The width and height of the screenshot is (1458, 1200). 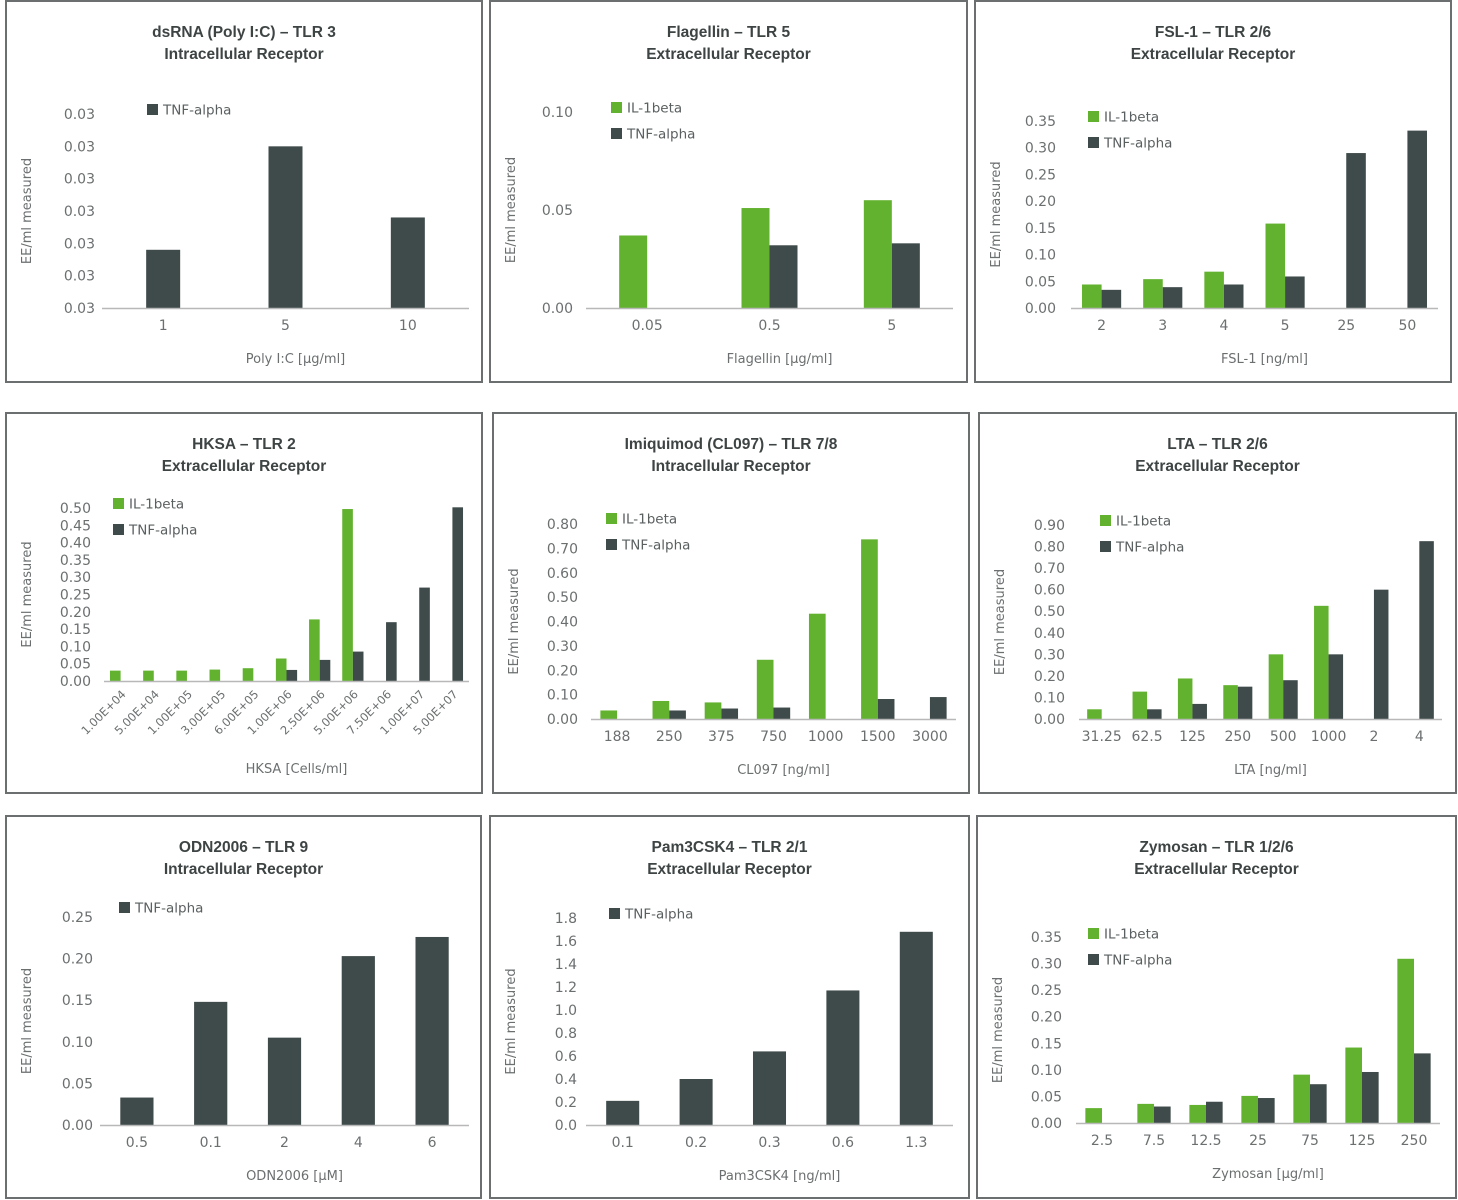 I want to click on x-tick-label: 1500, so click(x=878, y=737).